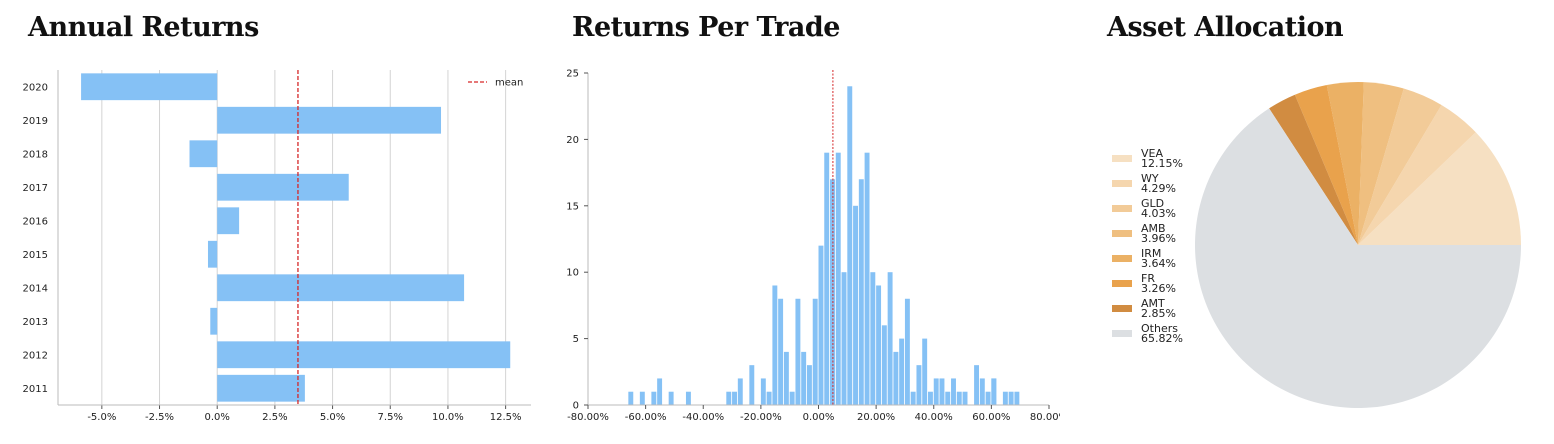  I want to click on y-tick-label: 5, so click(576, 339).